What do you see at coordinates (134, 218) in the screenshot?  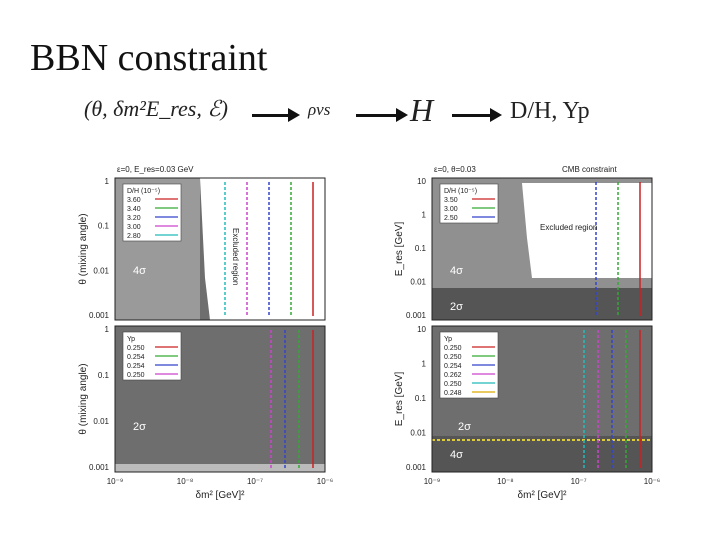 I see `legend-entry: 3.20` at bounding box center [134, 218].